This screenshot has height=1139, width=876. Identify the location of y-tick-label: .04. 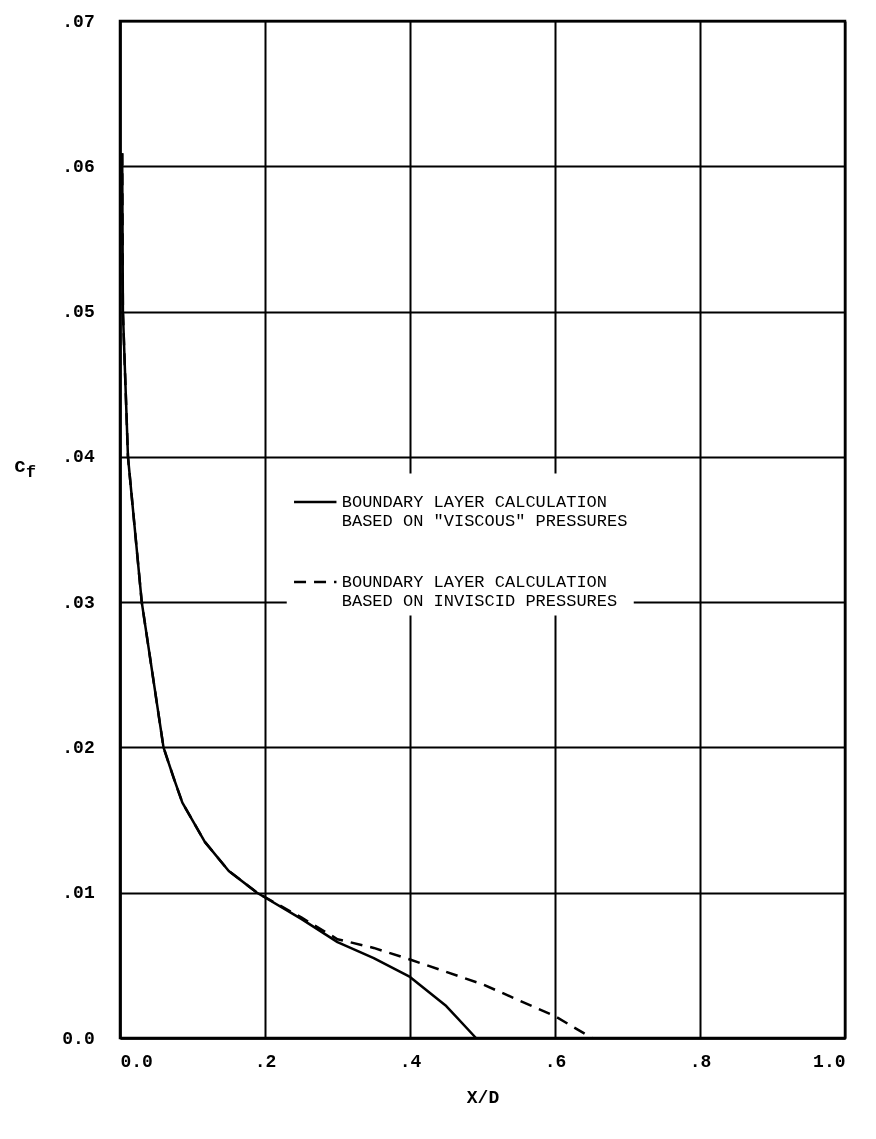
(78, 457).